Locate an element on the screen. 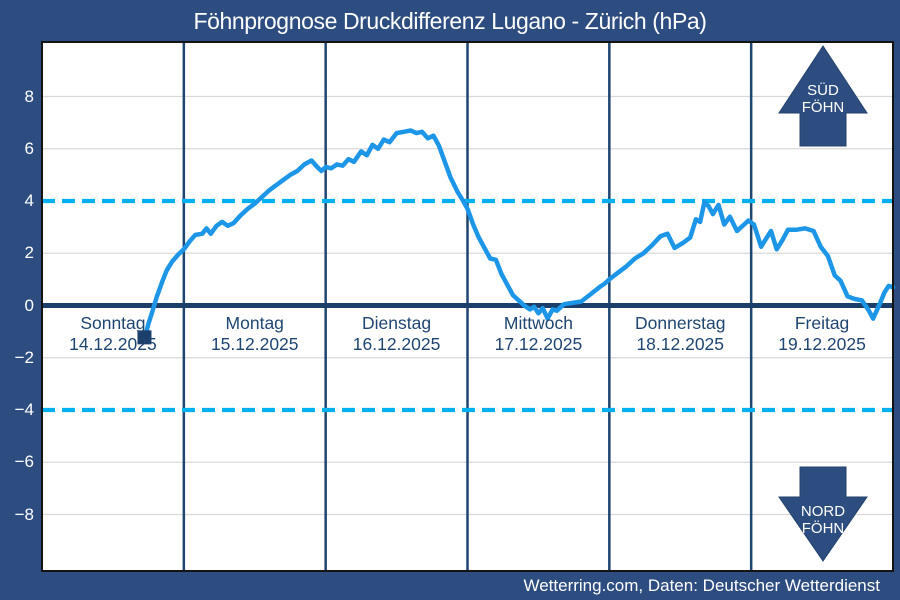 The height and width of the screenshot is (600, 900). y-tick-label: 8 is located at coordinates (29, 96).